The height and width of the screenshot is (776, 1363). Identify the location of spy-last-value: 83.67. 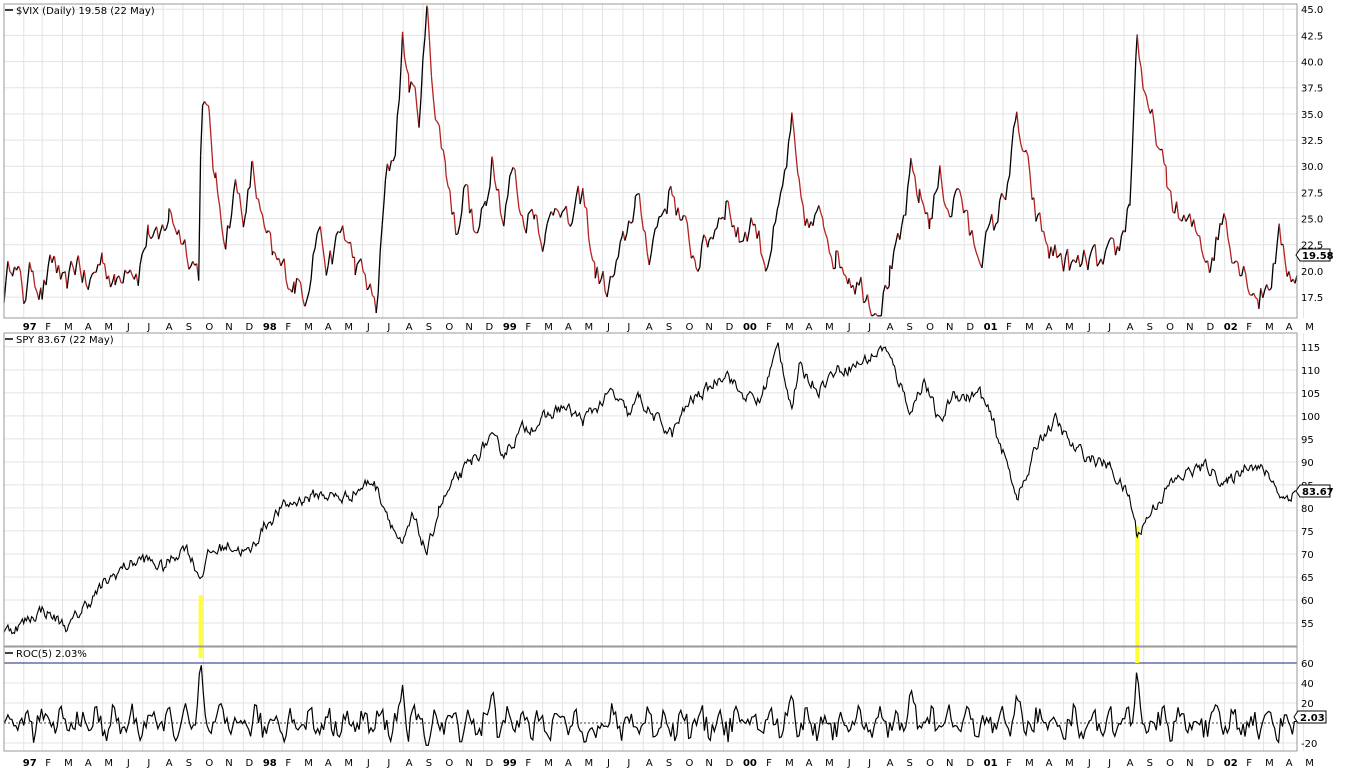
(1318, 492).